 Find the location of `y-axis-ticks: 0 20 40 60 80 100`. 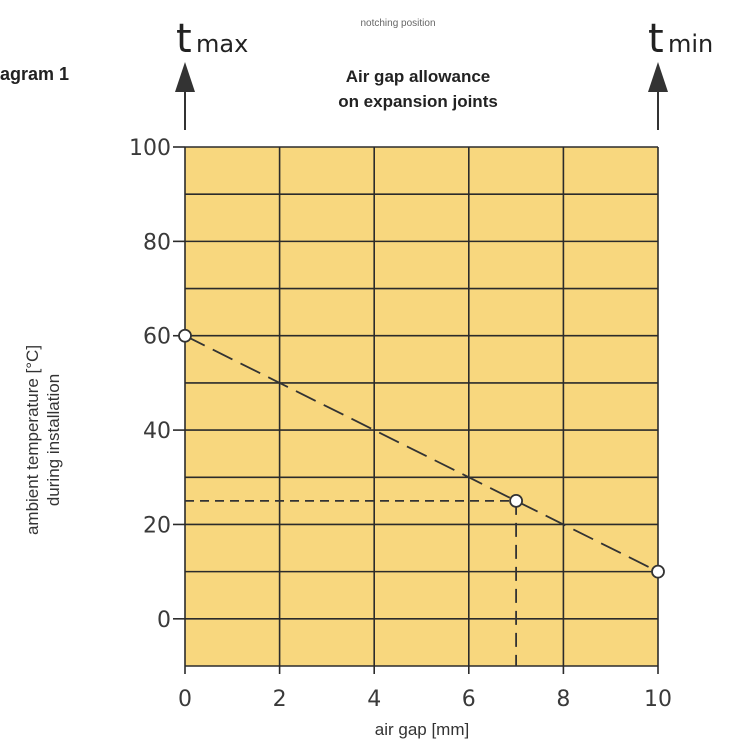

y-axis-ticks: 0 20 40 60 80 100 is located at coordinates (157, 384).